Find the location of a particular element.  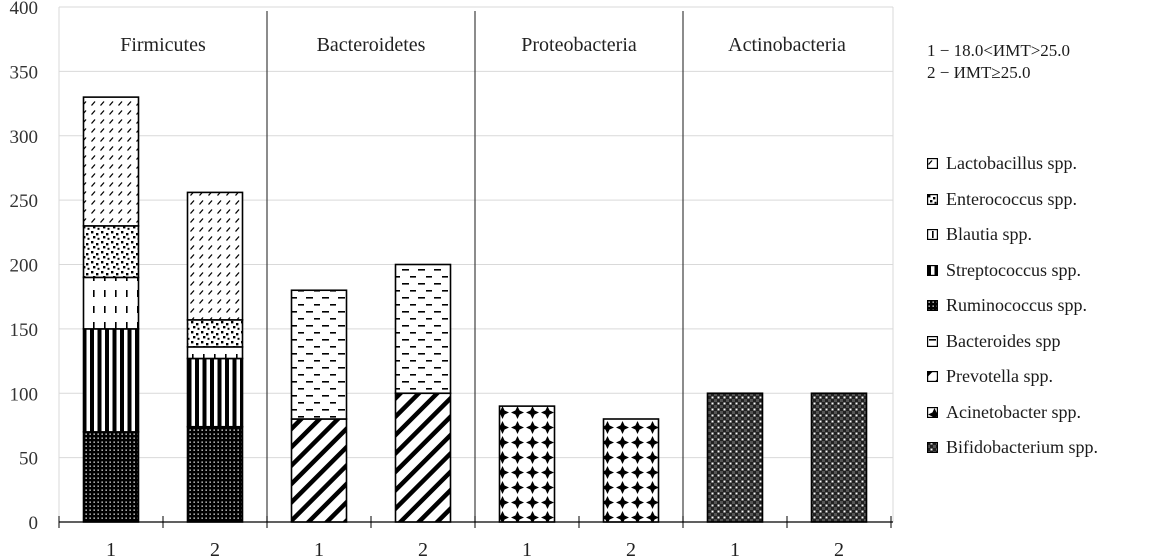

legend-label: Lactobacillus spp. is located at coordinates (1011, 163).